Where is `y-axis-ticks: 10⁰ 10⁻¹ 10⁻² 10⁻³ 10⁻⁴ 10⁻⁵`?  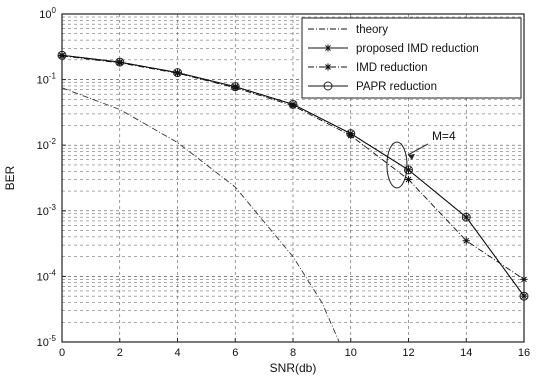 y-axis-ticks: 10⁰ 10⁻¹ 10⁻² 10⁻³ 10⁻⁴ 10⁻⁵ is located at coordinates (51, 177).